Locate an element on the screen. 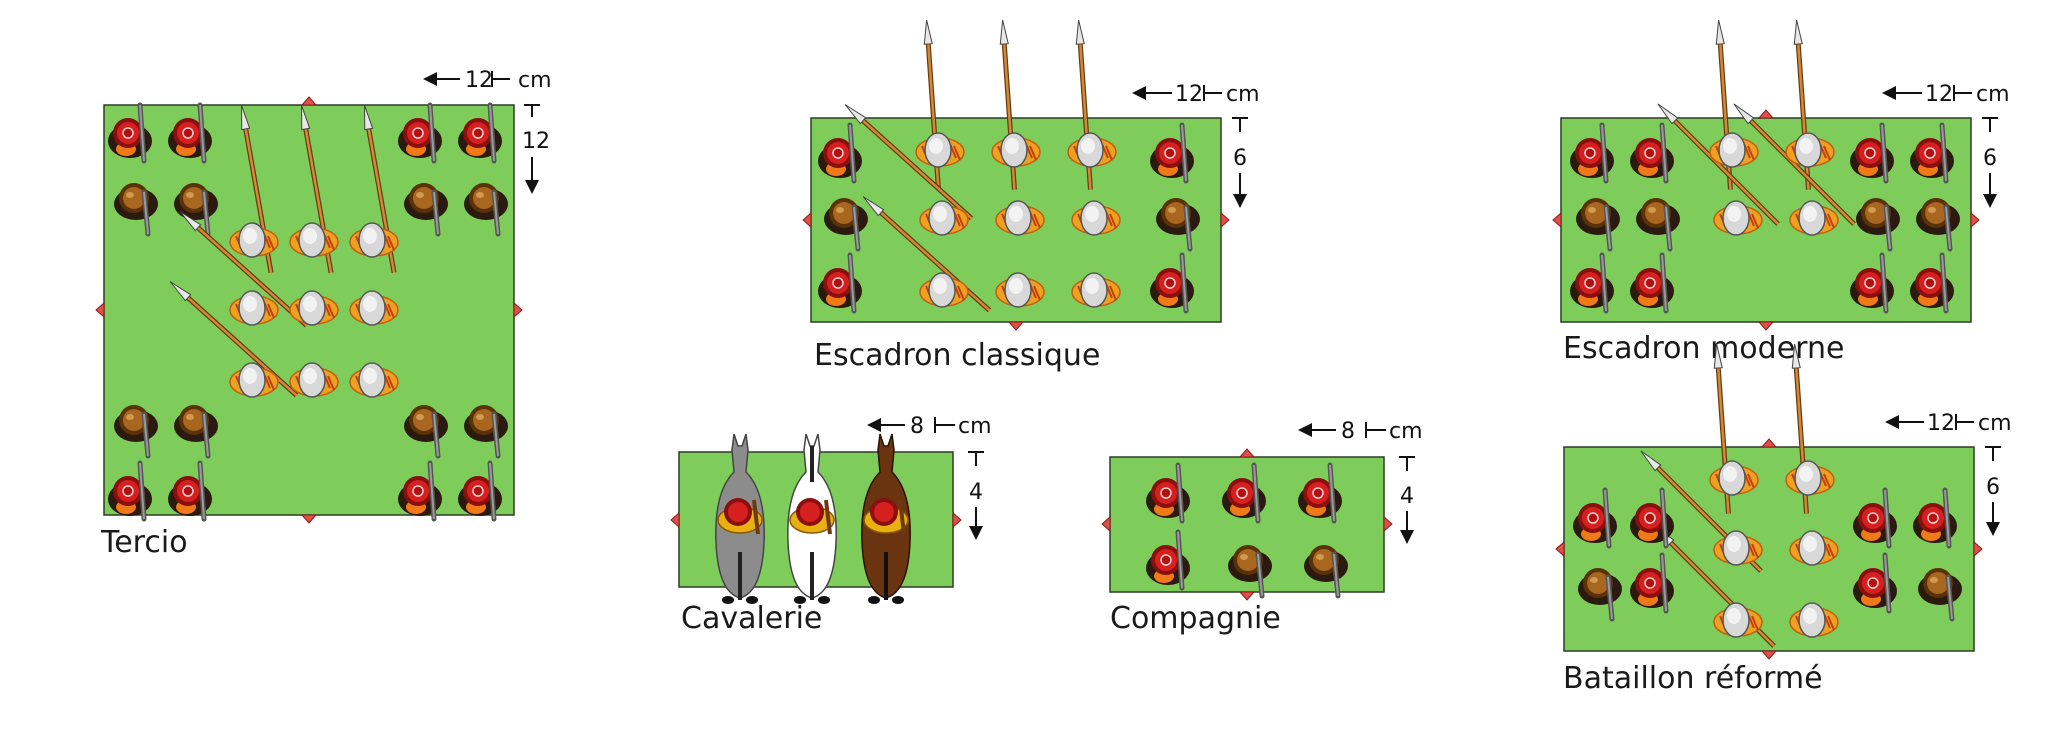 The width and height of the screenshot is (2049, 748). compagnie-caption: Compagnie is located at coordinates (1195, 618).